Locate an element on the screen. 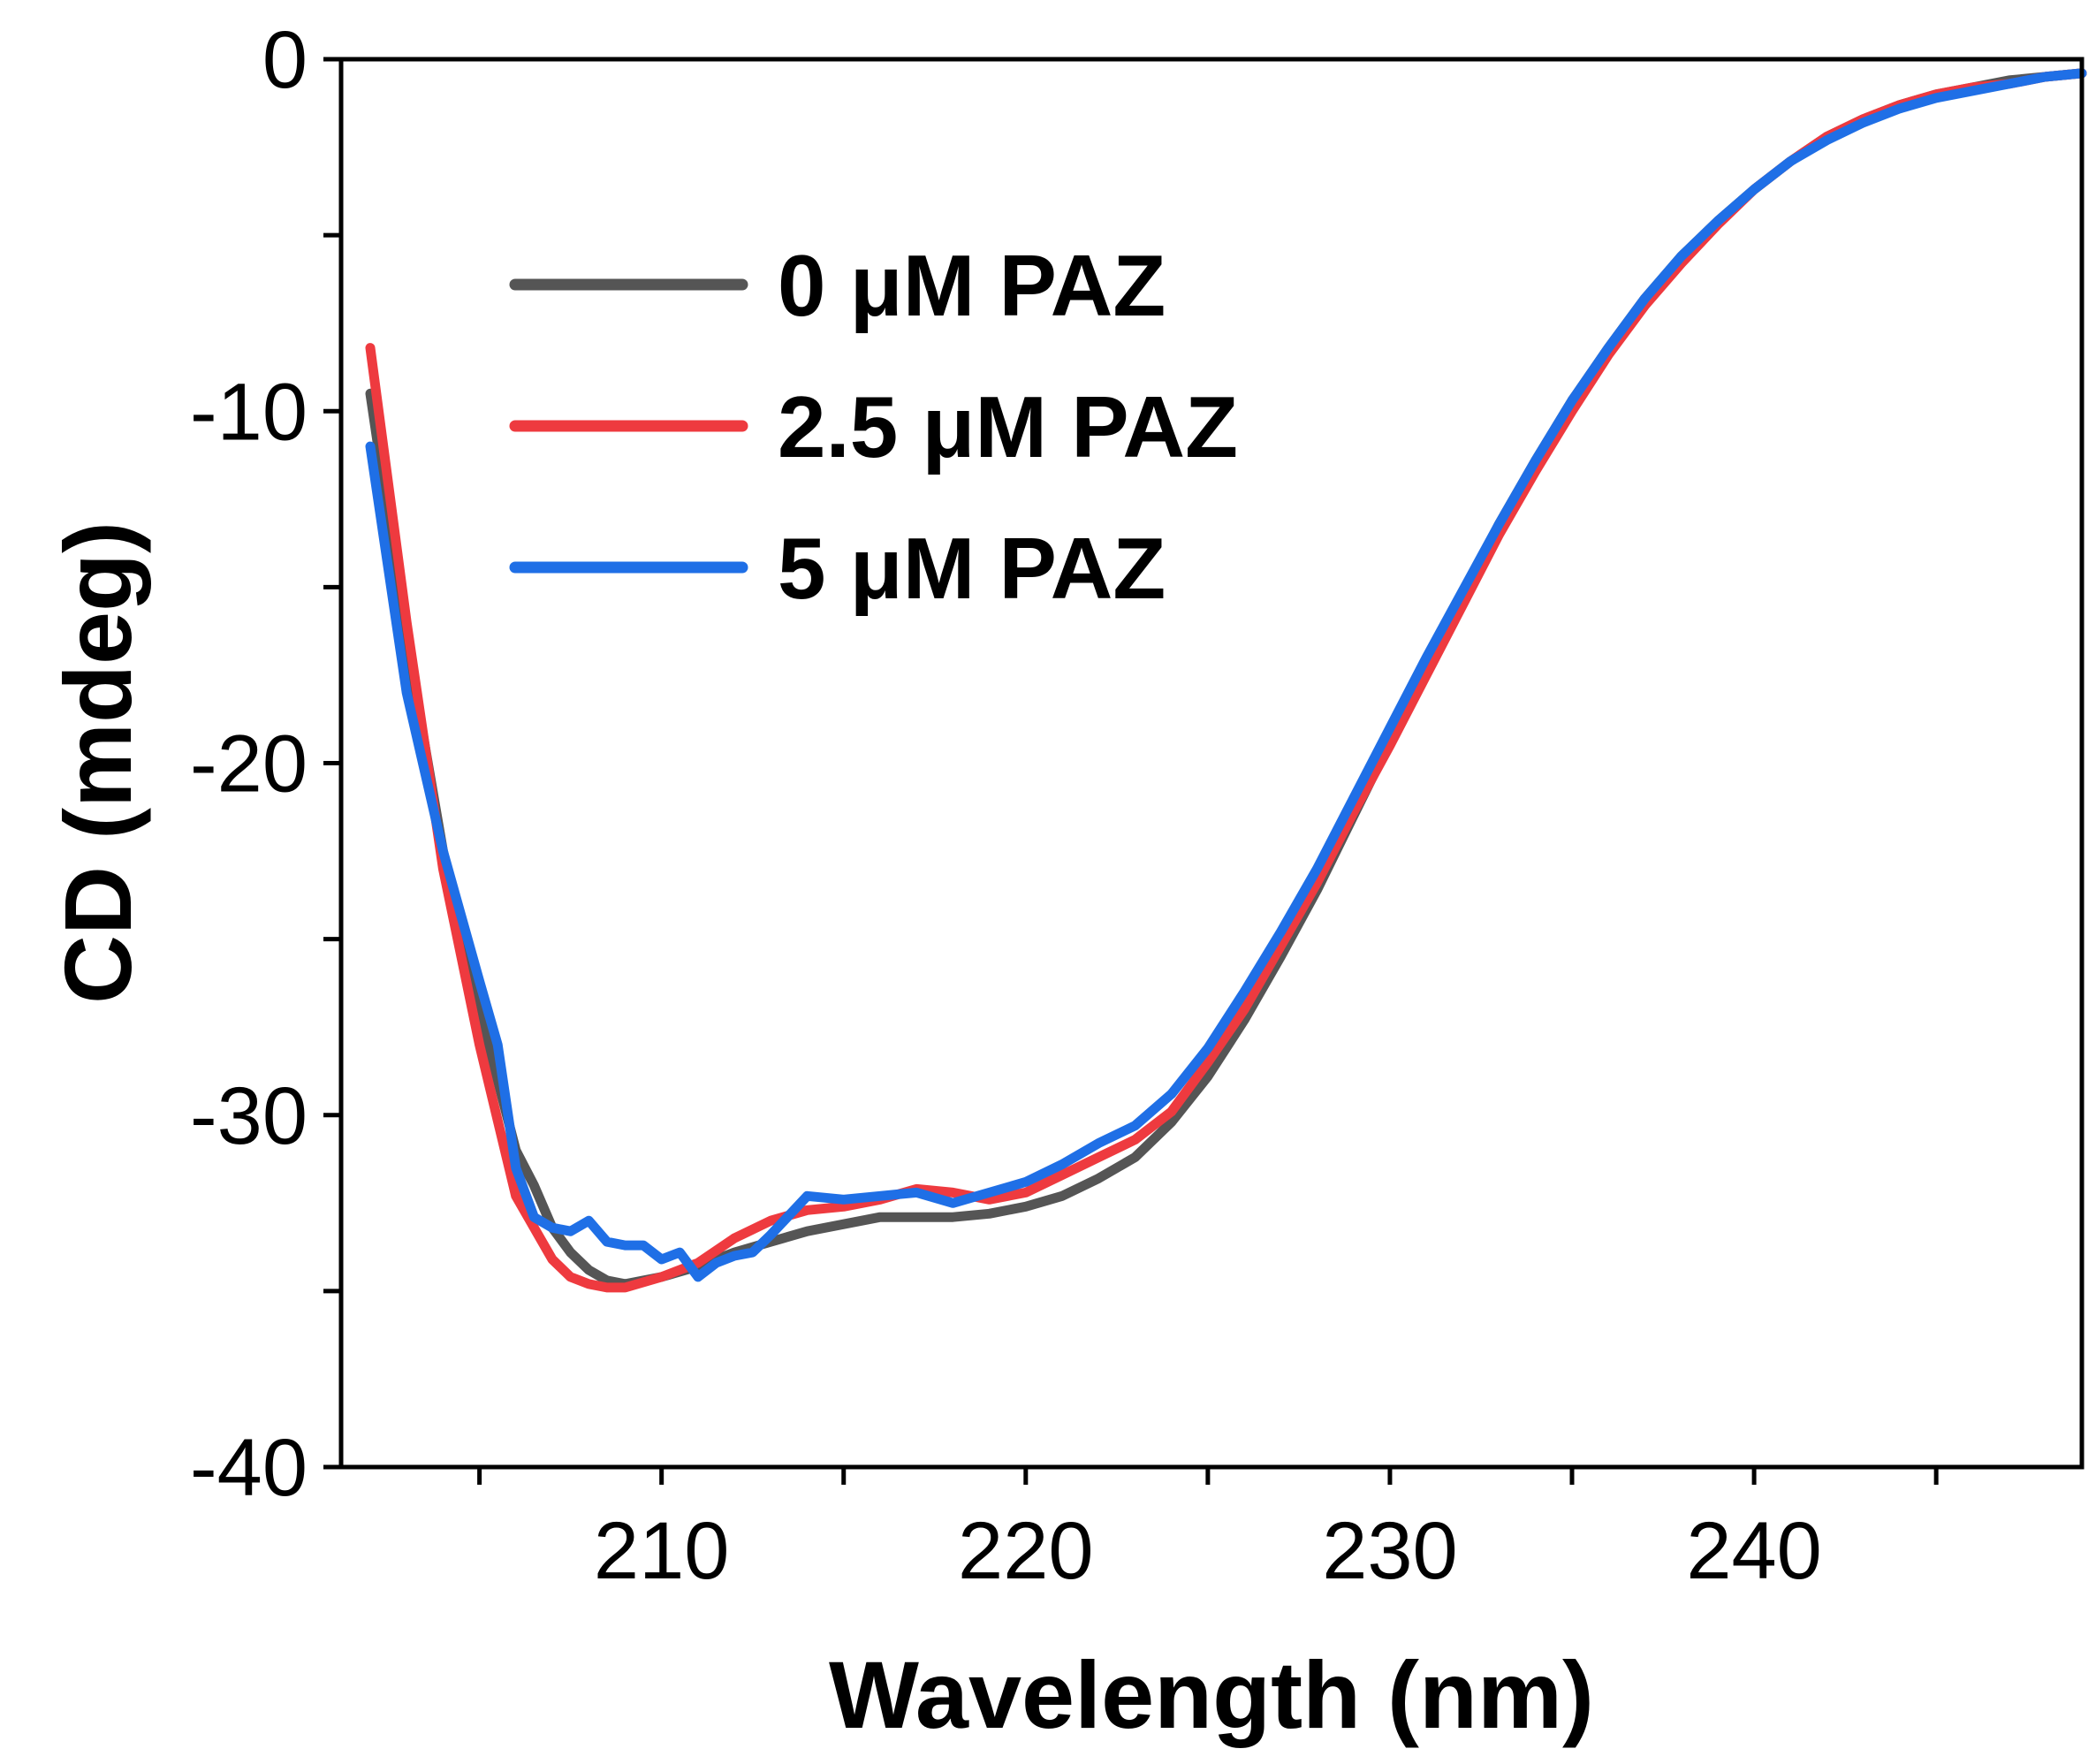 The height and width of the screenshot is (1764, 2096). legend: 0 μM PAZ 2.5 μM PAZ 5 μM PAZ is located at coordinates (874, 427).